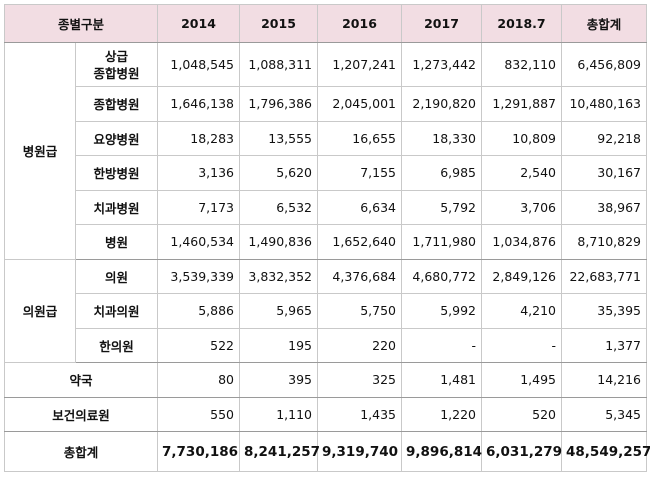 The width and height of the screenshot is (650, 478). Describe the element at coordinates (522, 104) in the screenshot. I see `cell-value: 1,291,887` at that location.